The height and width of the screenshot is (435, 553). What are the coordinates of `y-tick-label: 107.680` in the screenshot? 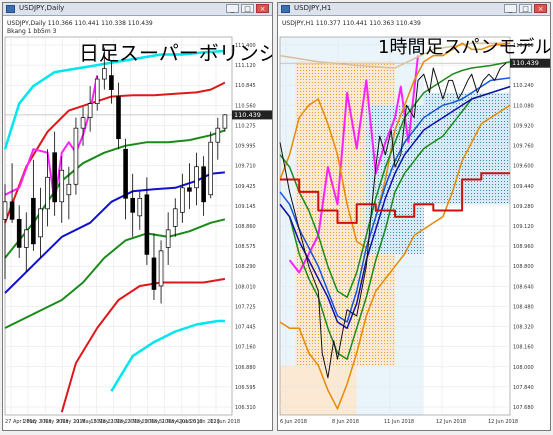 It's located at (523, 408).